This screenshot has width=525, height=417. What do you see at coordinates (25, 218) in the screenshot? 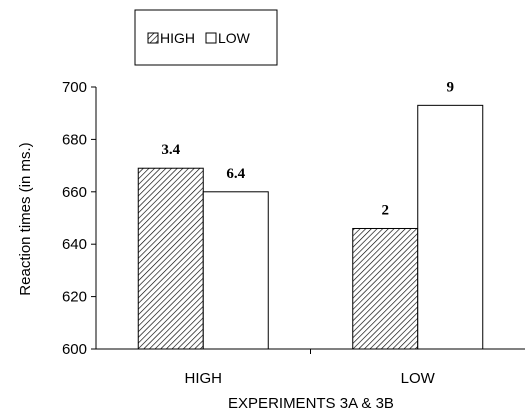
I see `y-axis-title: Reaction times (in ms.)` at bounding box center [25, 218].